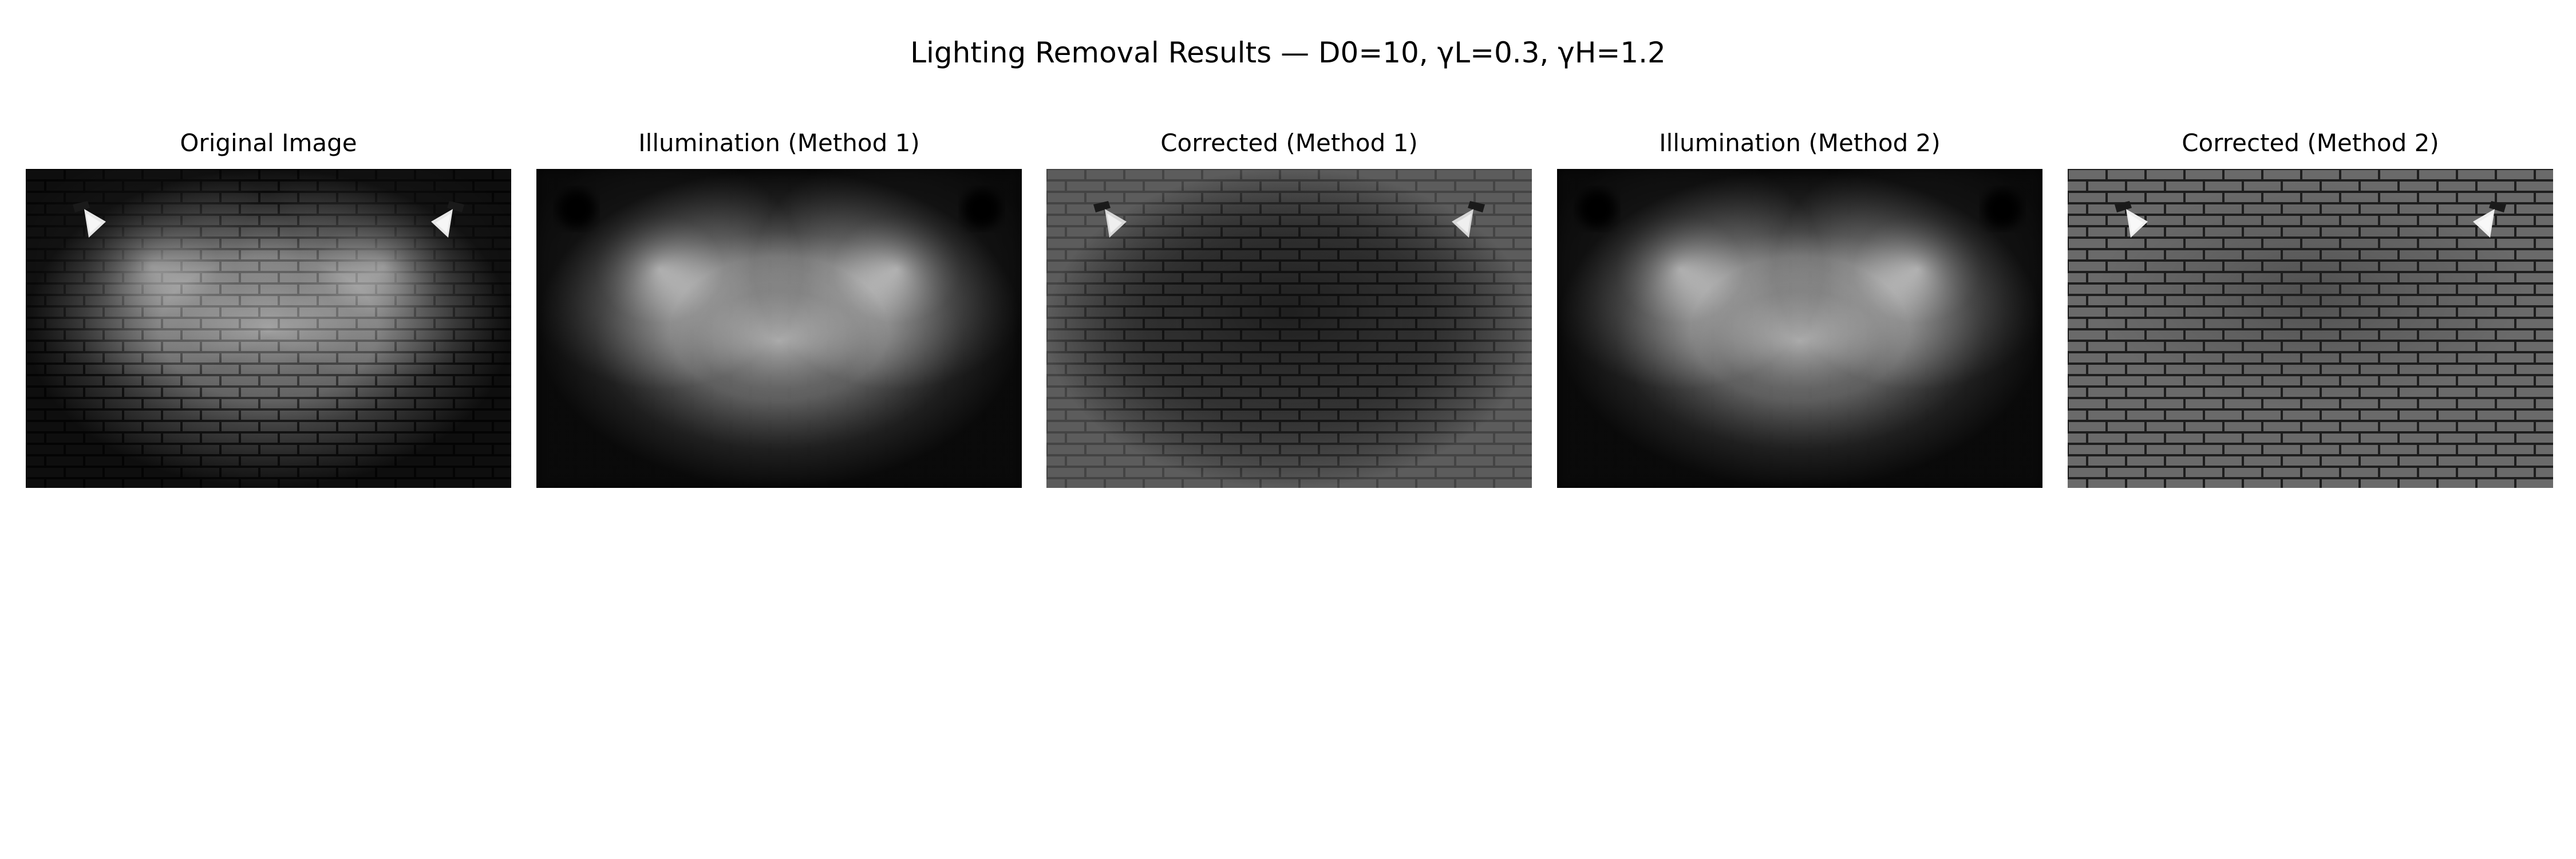 This screenshot has width=2576, height=859. I want to click on panel-image-original, so click(268, 328).